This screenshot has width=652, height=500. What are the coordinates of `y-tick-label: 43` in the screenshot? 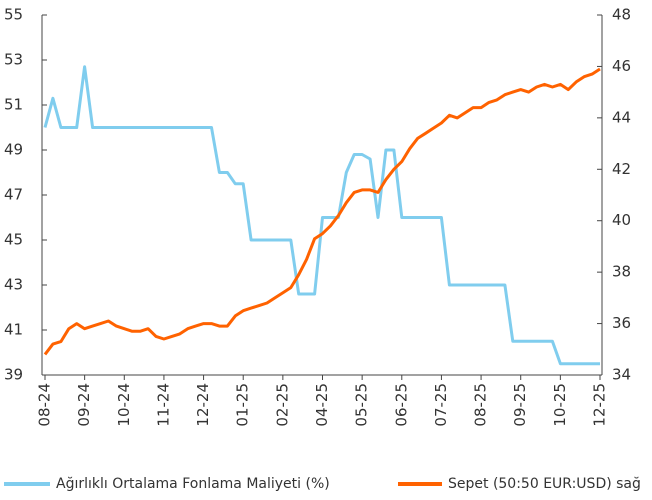 It's located at (13, 285).